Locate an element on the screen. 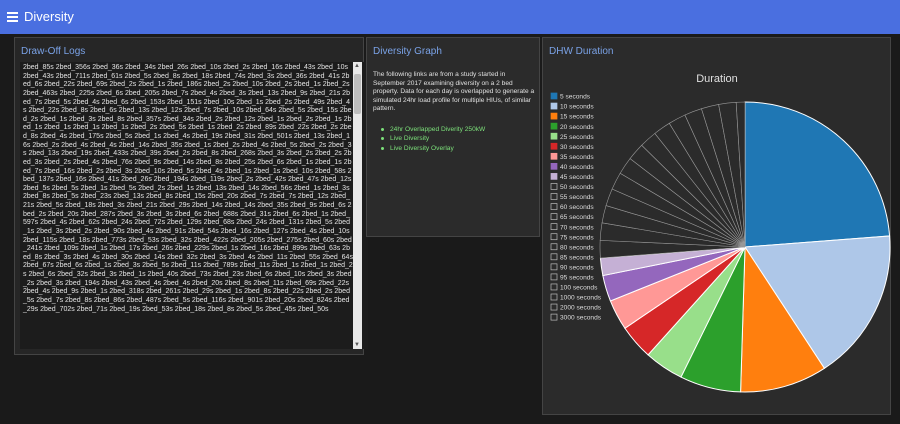 This screenshot has width=900, height=424. legend-label: 3000 seconds is located at coordinates (581, 318).